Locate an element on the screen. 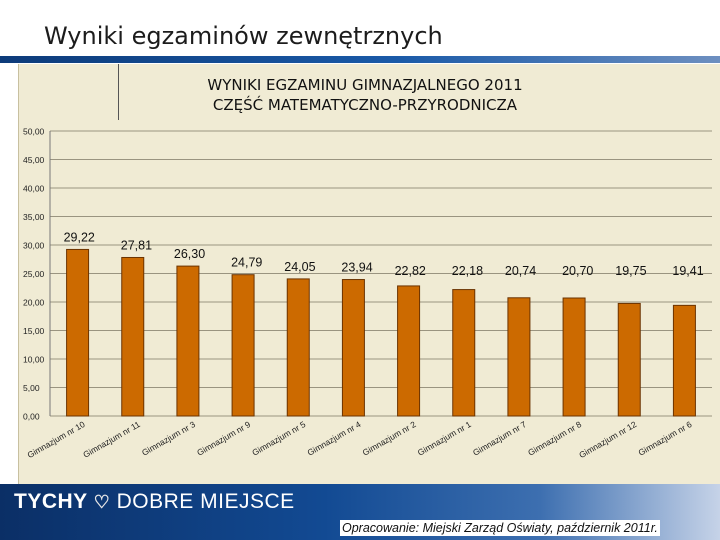 The height and width of the screenshot is (540, 720). heart-icon: ♡ is located at coordinates (102, 502).